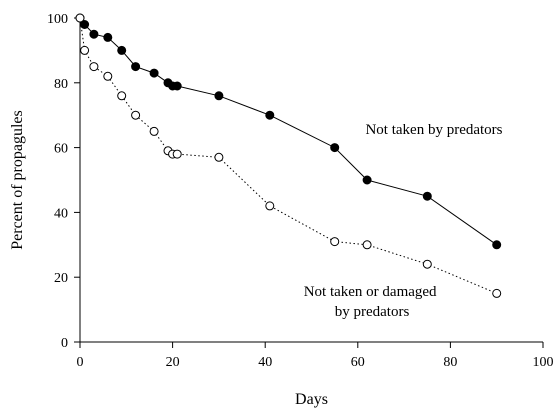 This screenshot has width=557, height=409. I want to click on x-tick-label: 100, so click(543, 362).